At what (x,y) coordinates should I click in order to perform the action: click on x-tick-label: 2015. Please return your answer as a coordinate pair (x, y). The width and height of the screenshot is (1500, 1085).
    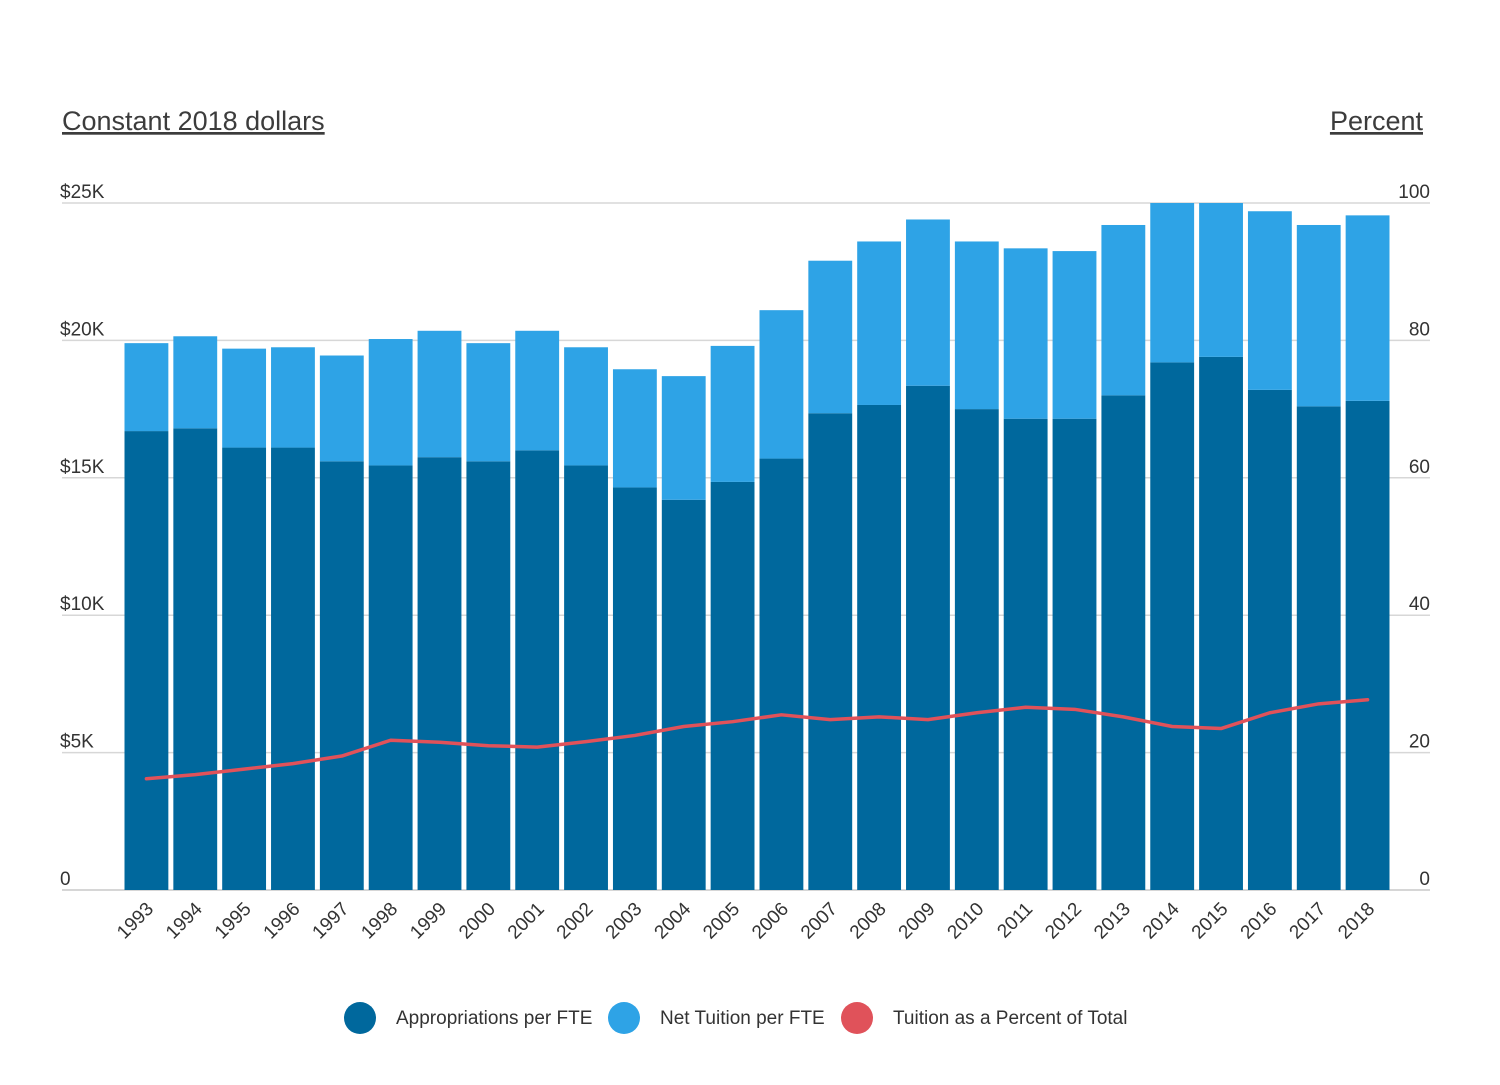
    Looking at the image, I should click on (1210, 921).